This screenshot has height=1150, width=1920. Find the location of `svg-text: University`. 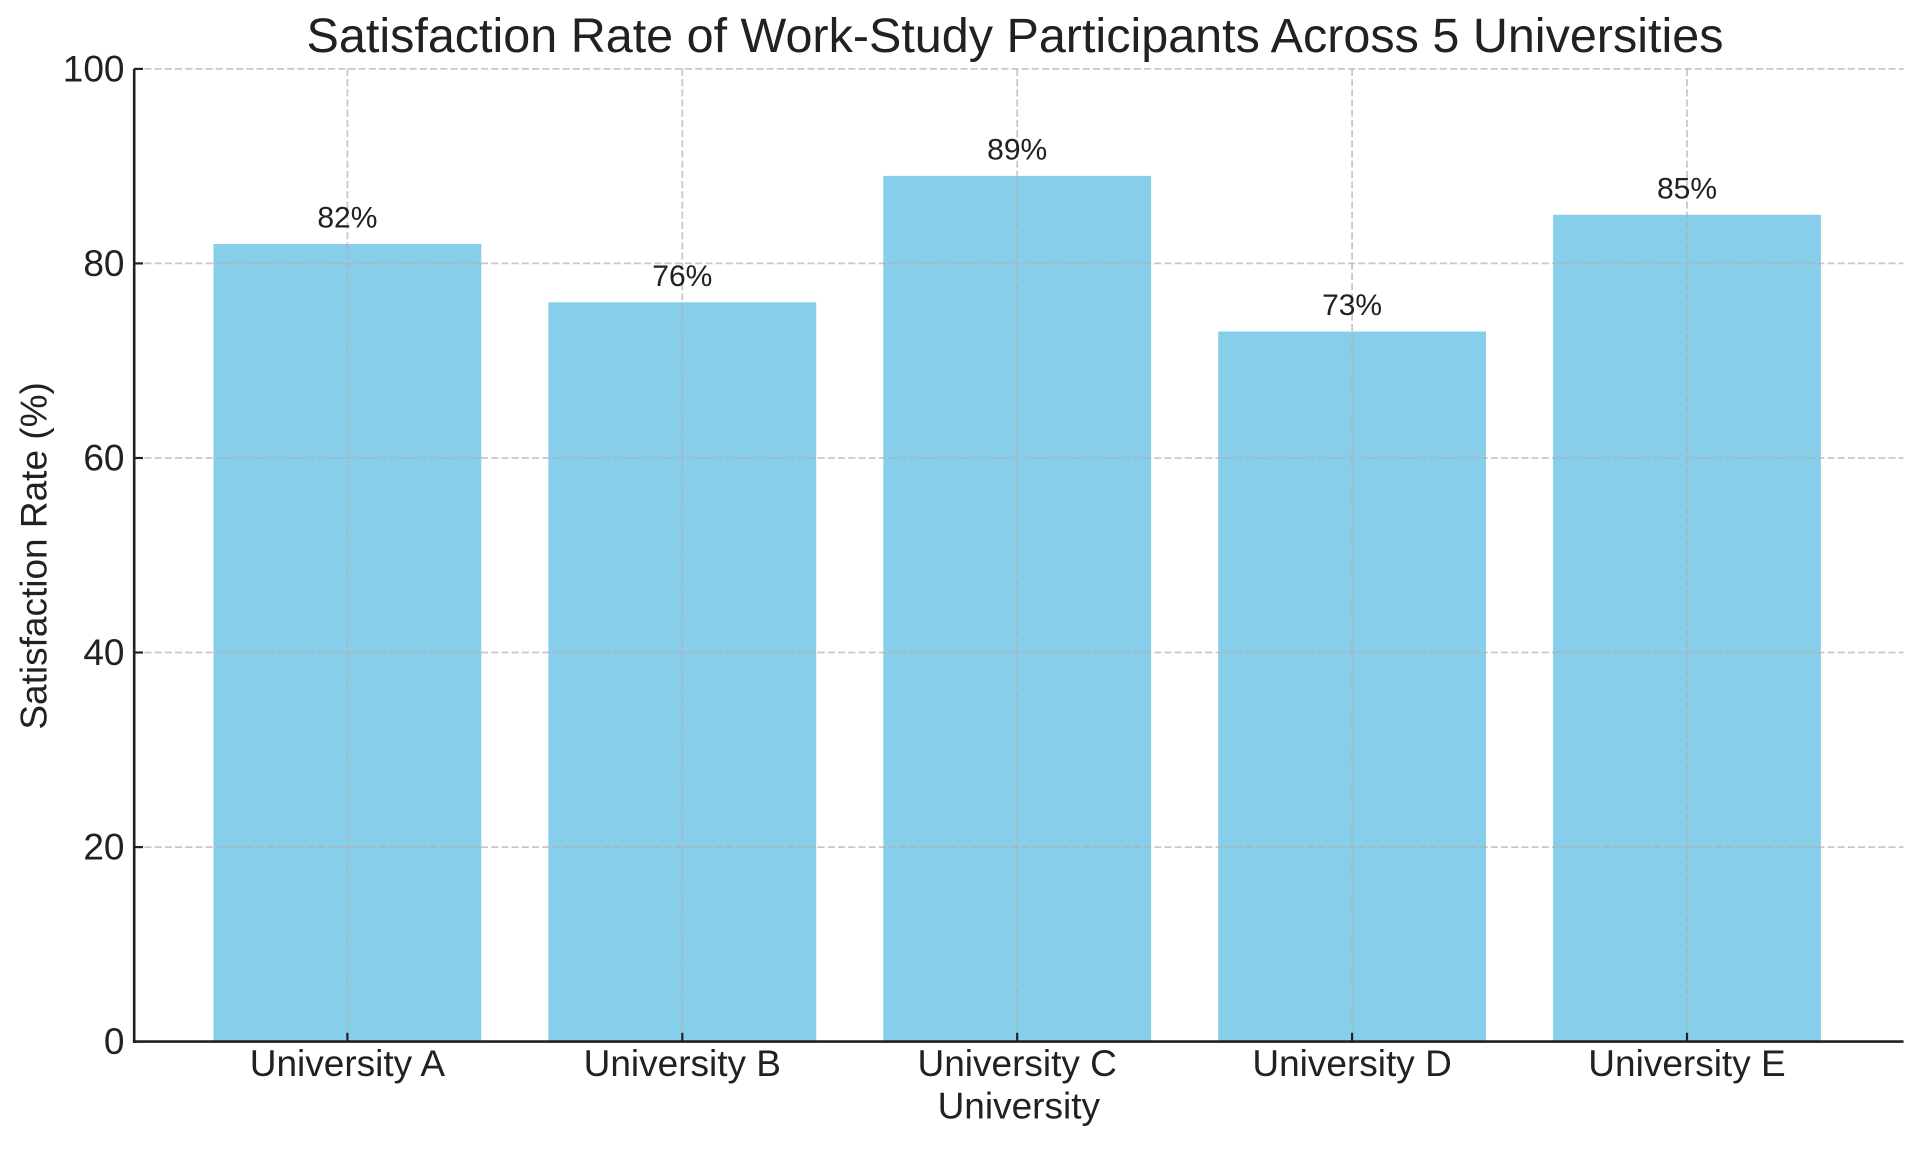

svg-text: University is located at coordinates (1019, 1106).